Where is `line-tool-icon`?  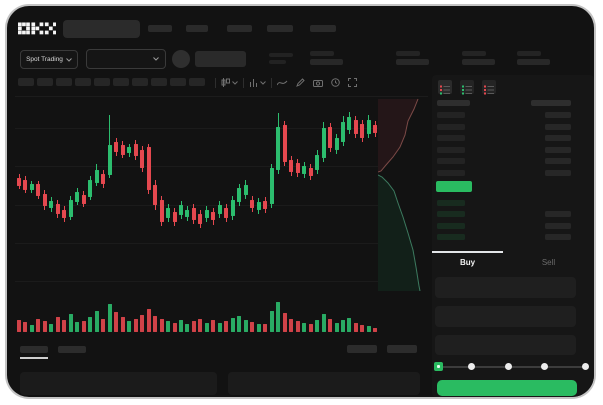
line-tool-icon is located at coordinates (282, 83).